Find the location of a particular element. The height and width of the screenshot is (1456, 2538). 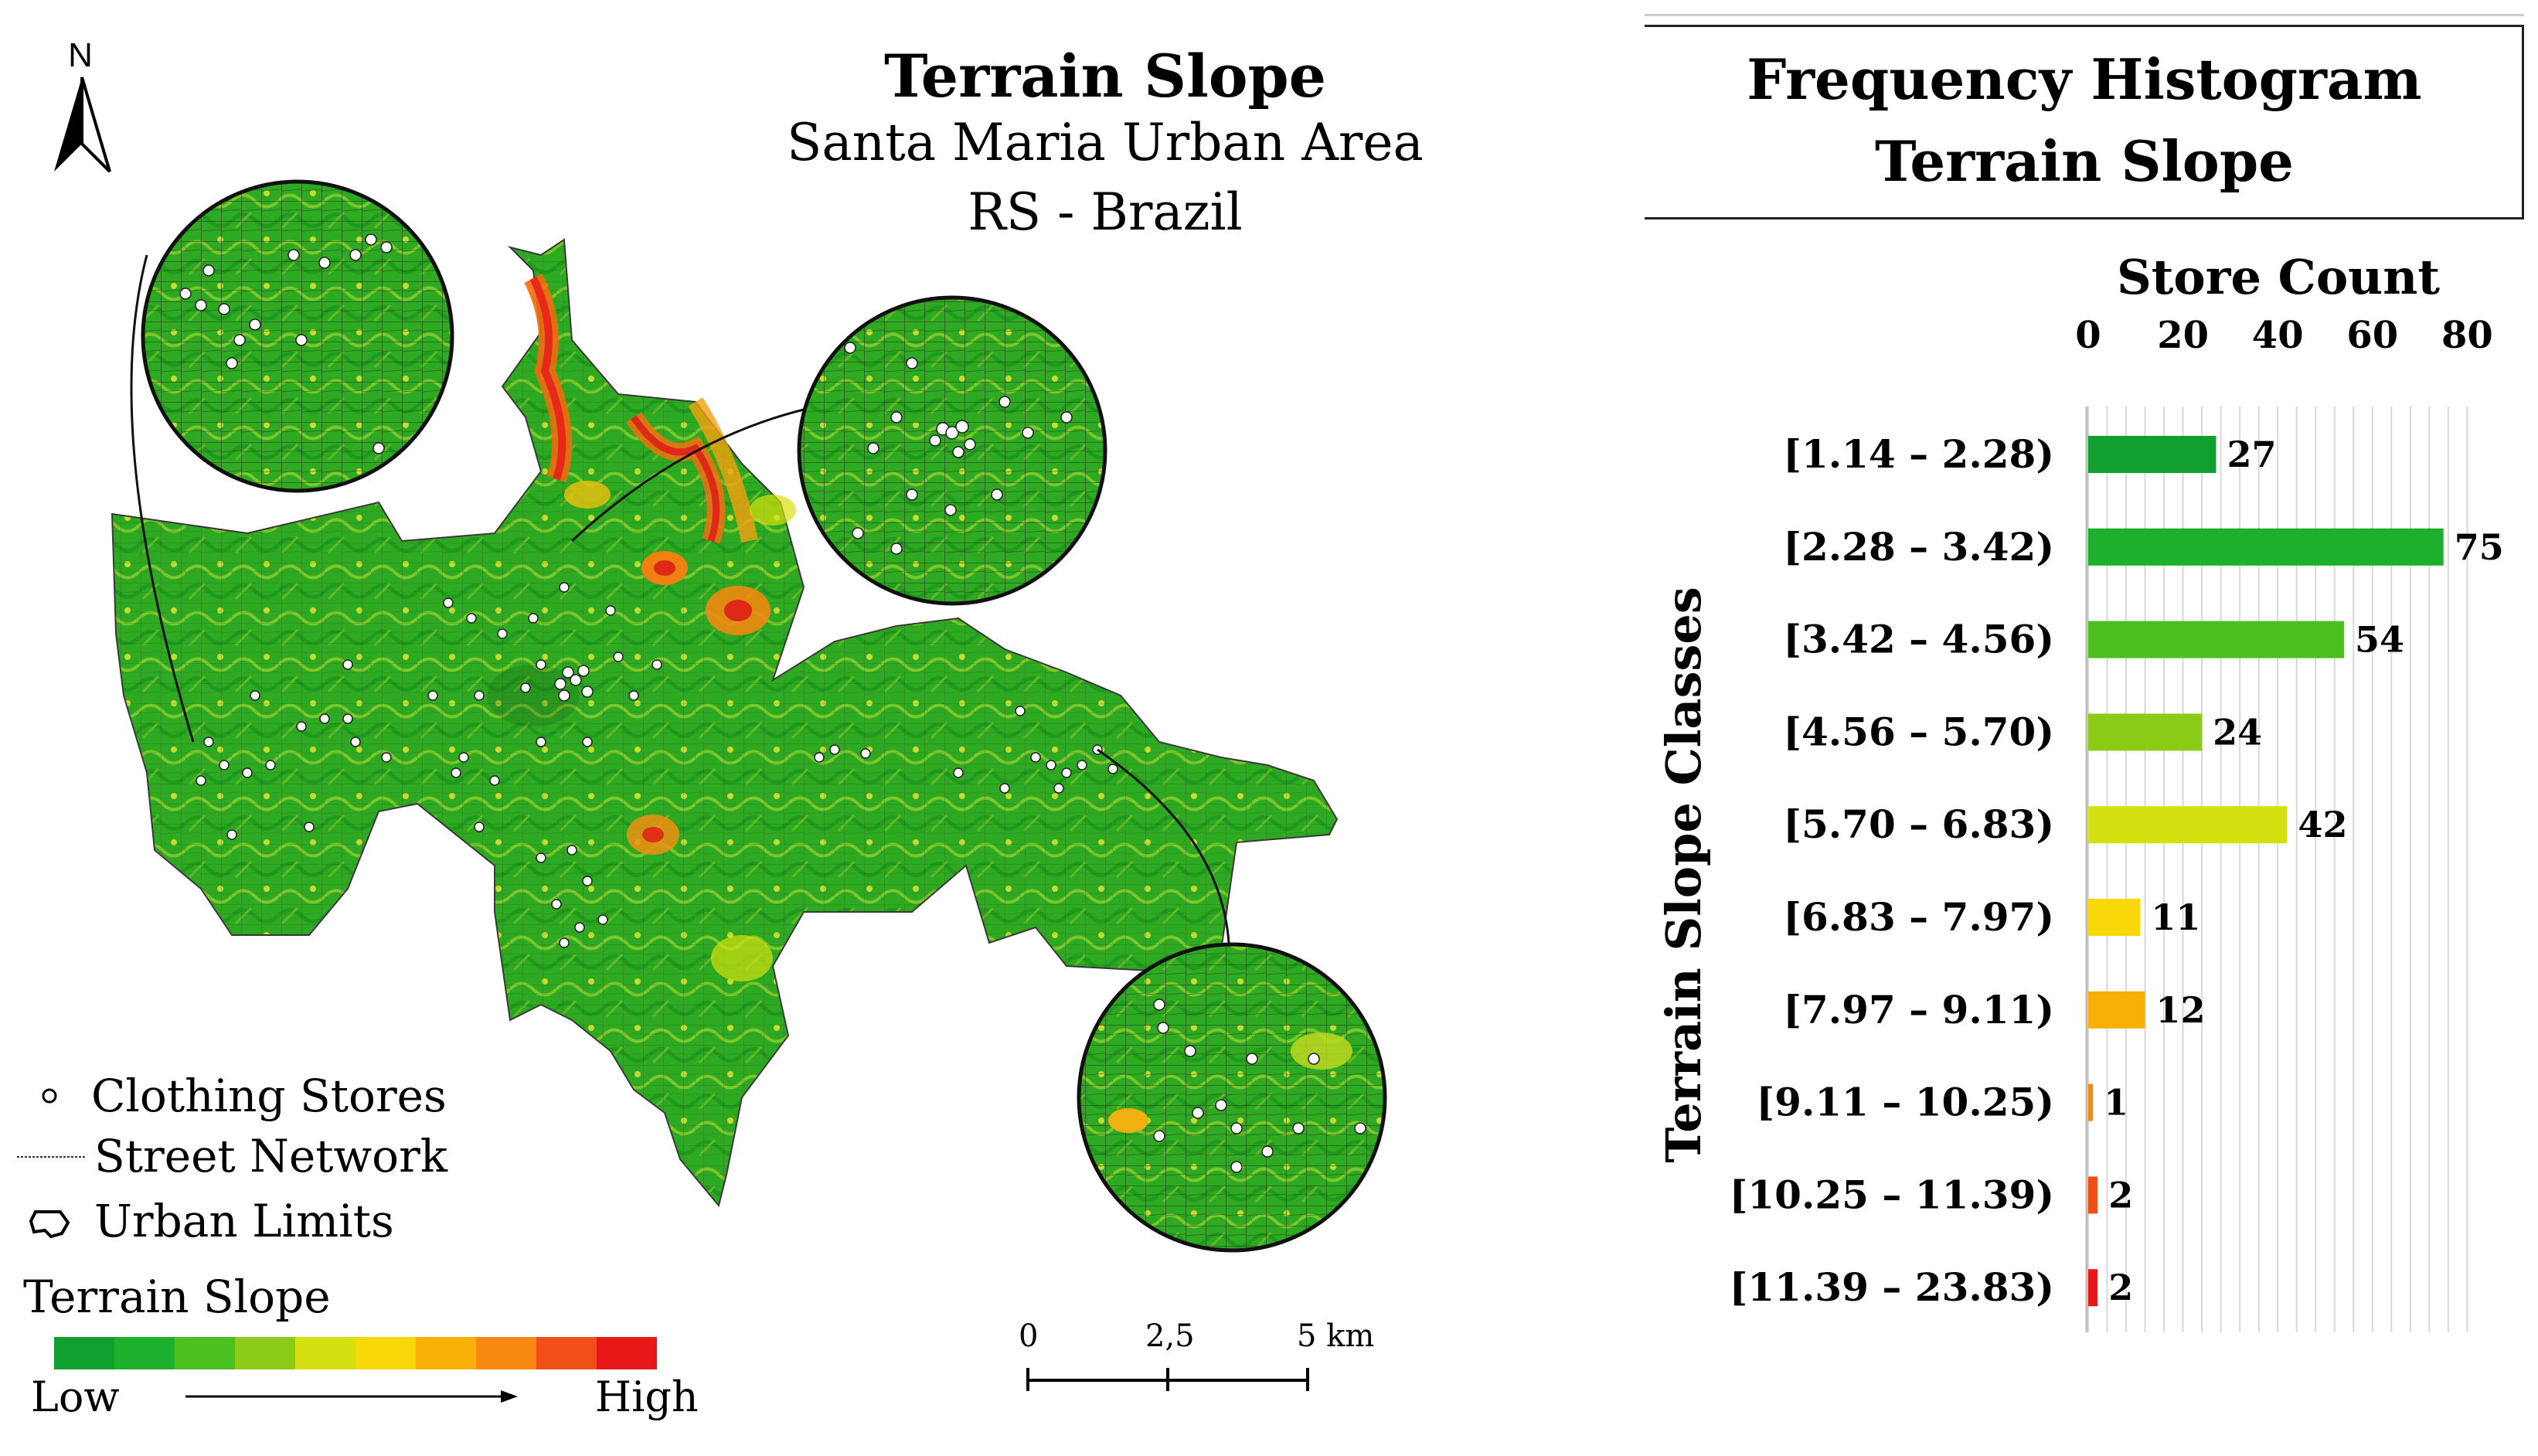

x-tick-label: 80 is located at coordinates (2467, 336).